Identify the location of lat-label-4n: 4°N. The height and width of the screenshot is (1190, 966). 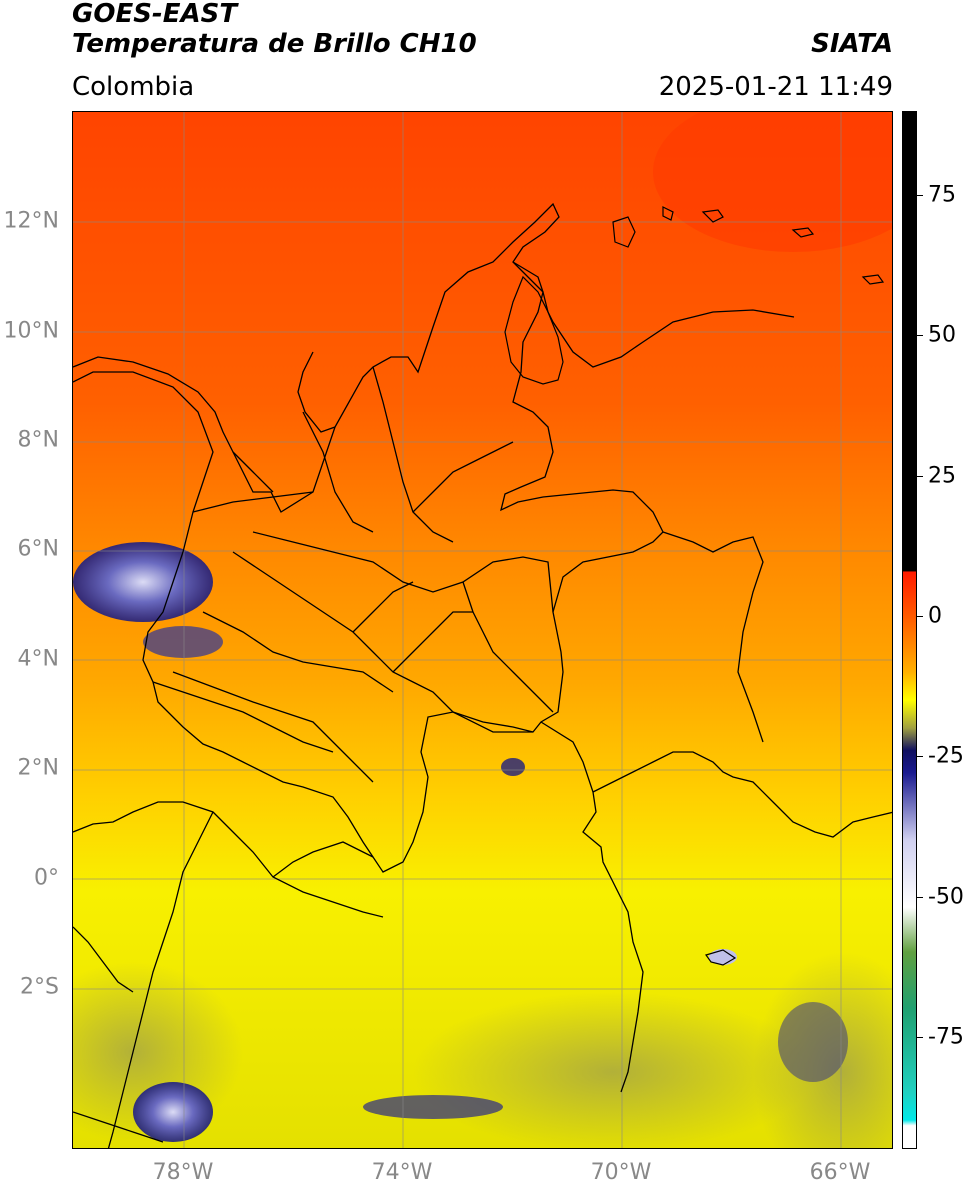
(38, 659).